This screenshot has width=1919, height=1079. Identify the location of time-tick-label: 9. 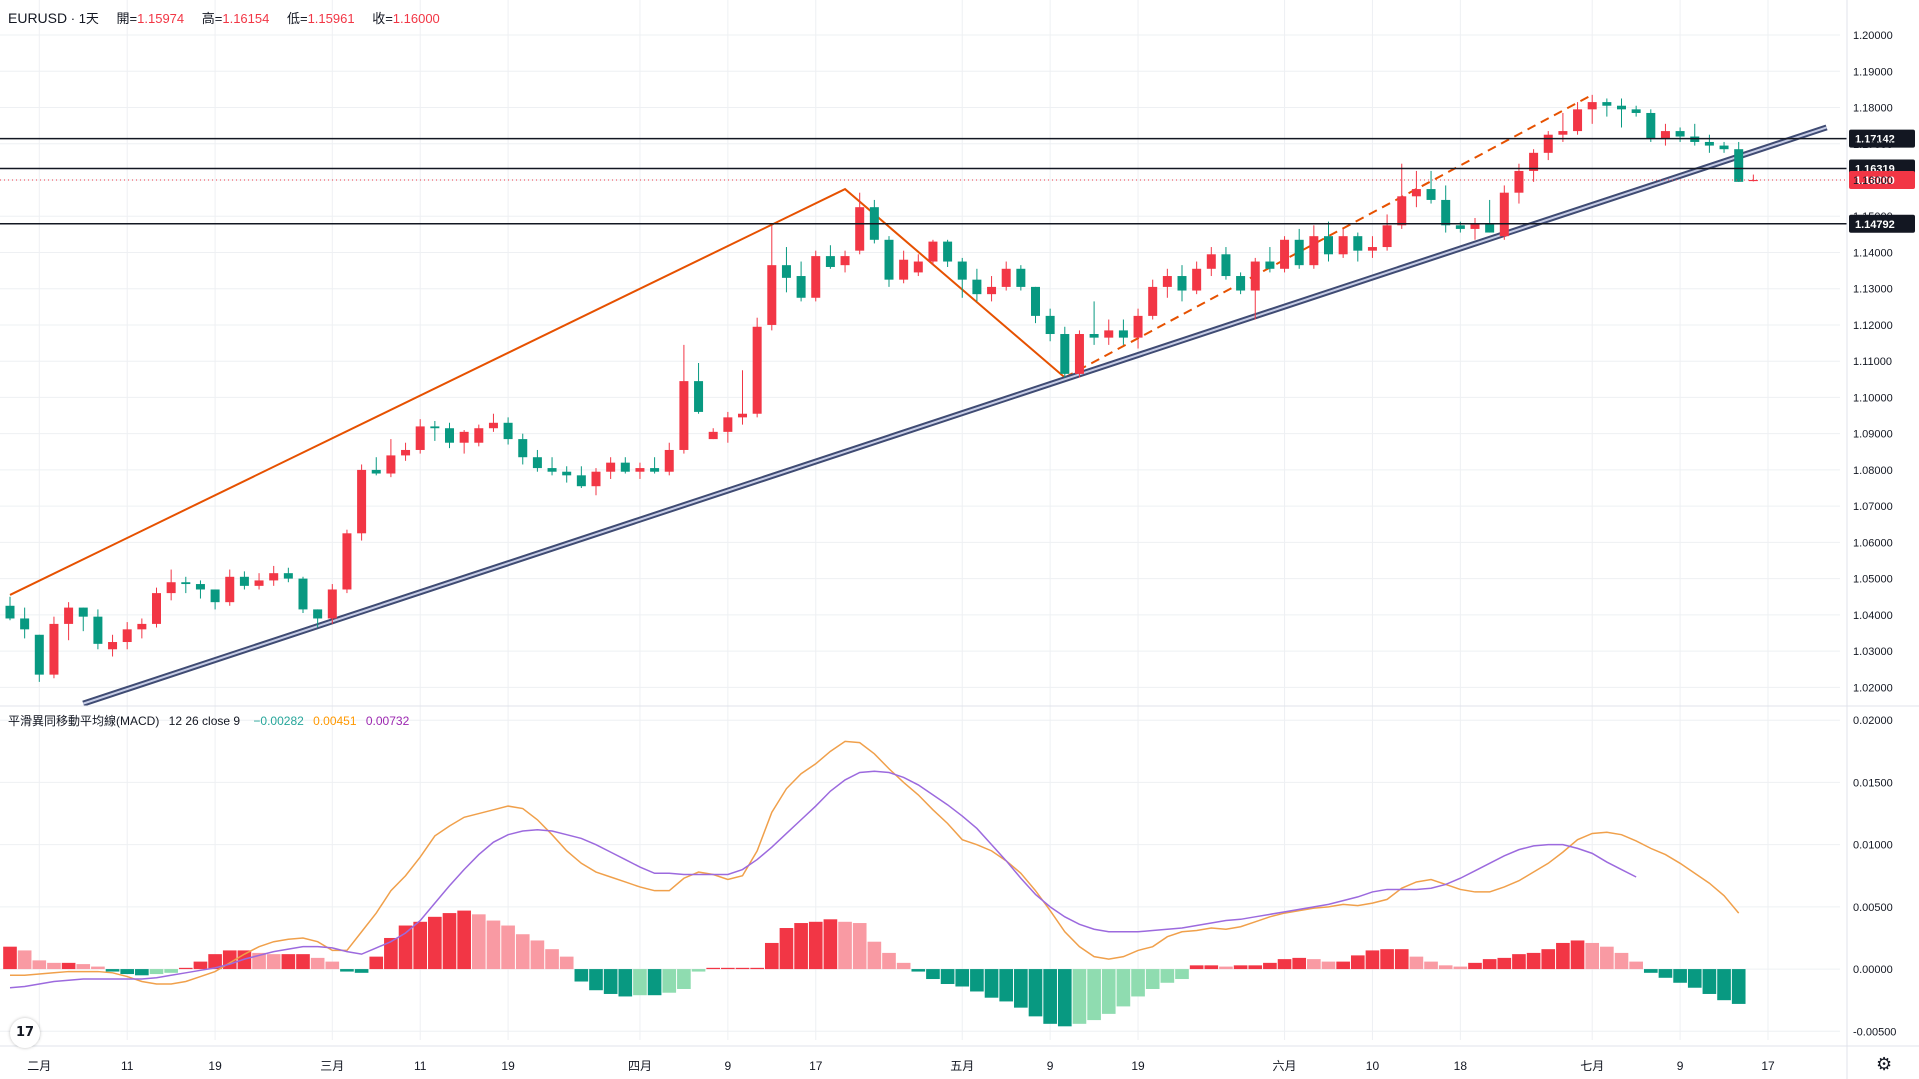
(1050, 1066).